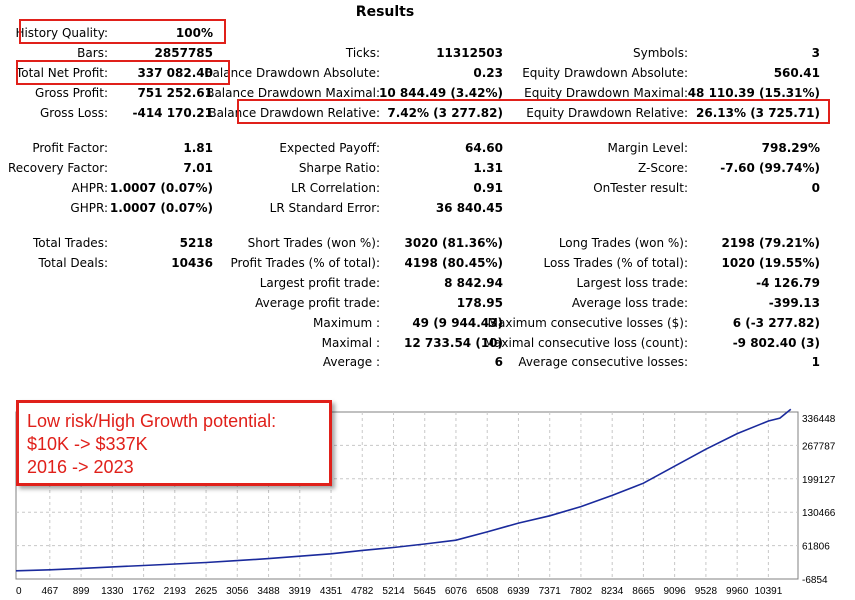 The height and width of the screenshot is (600, 855). I want to click on y-tick-label: 199127, so click(819, 480).